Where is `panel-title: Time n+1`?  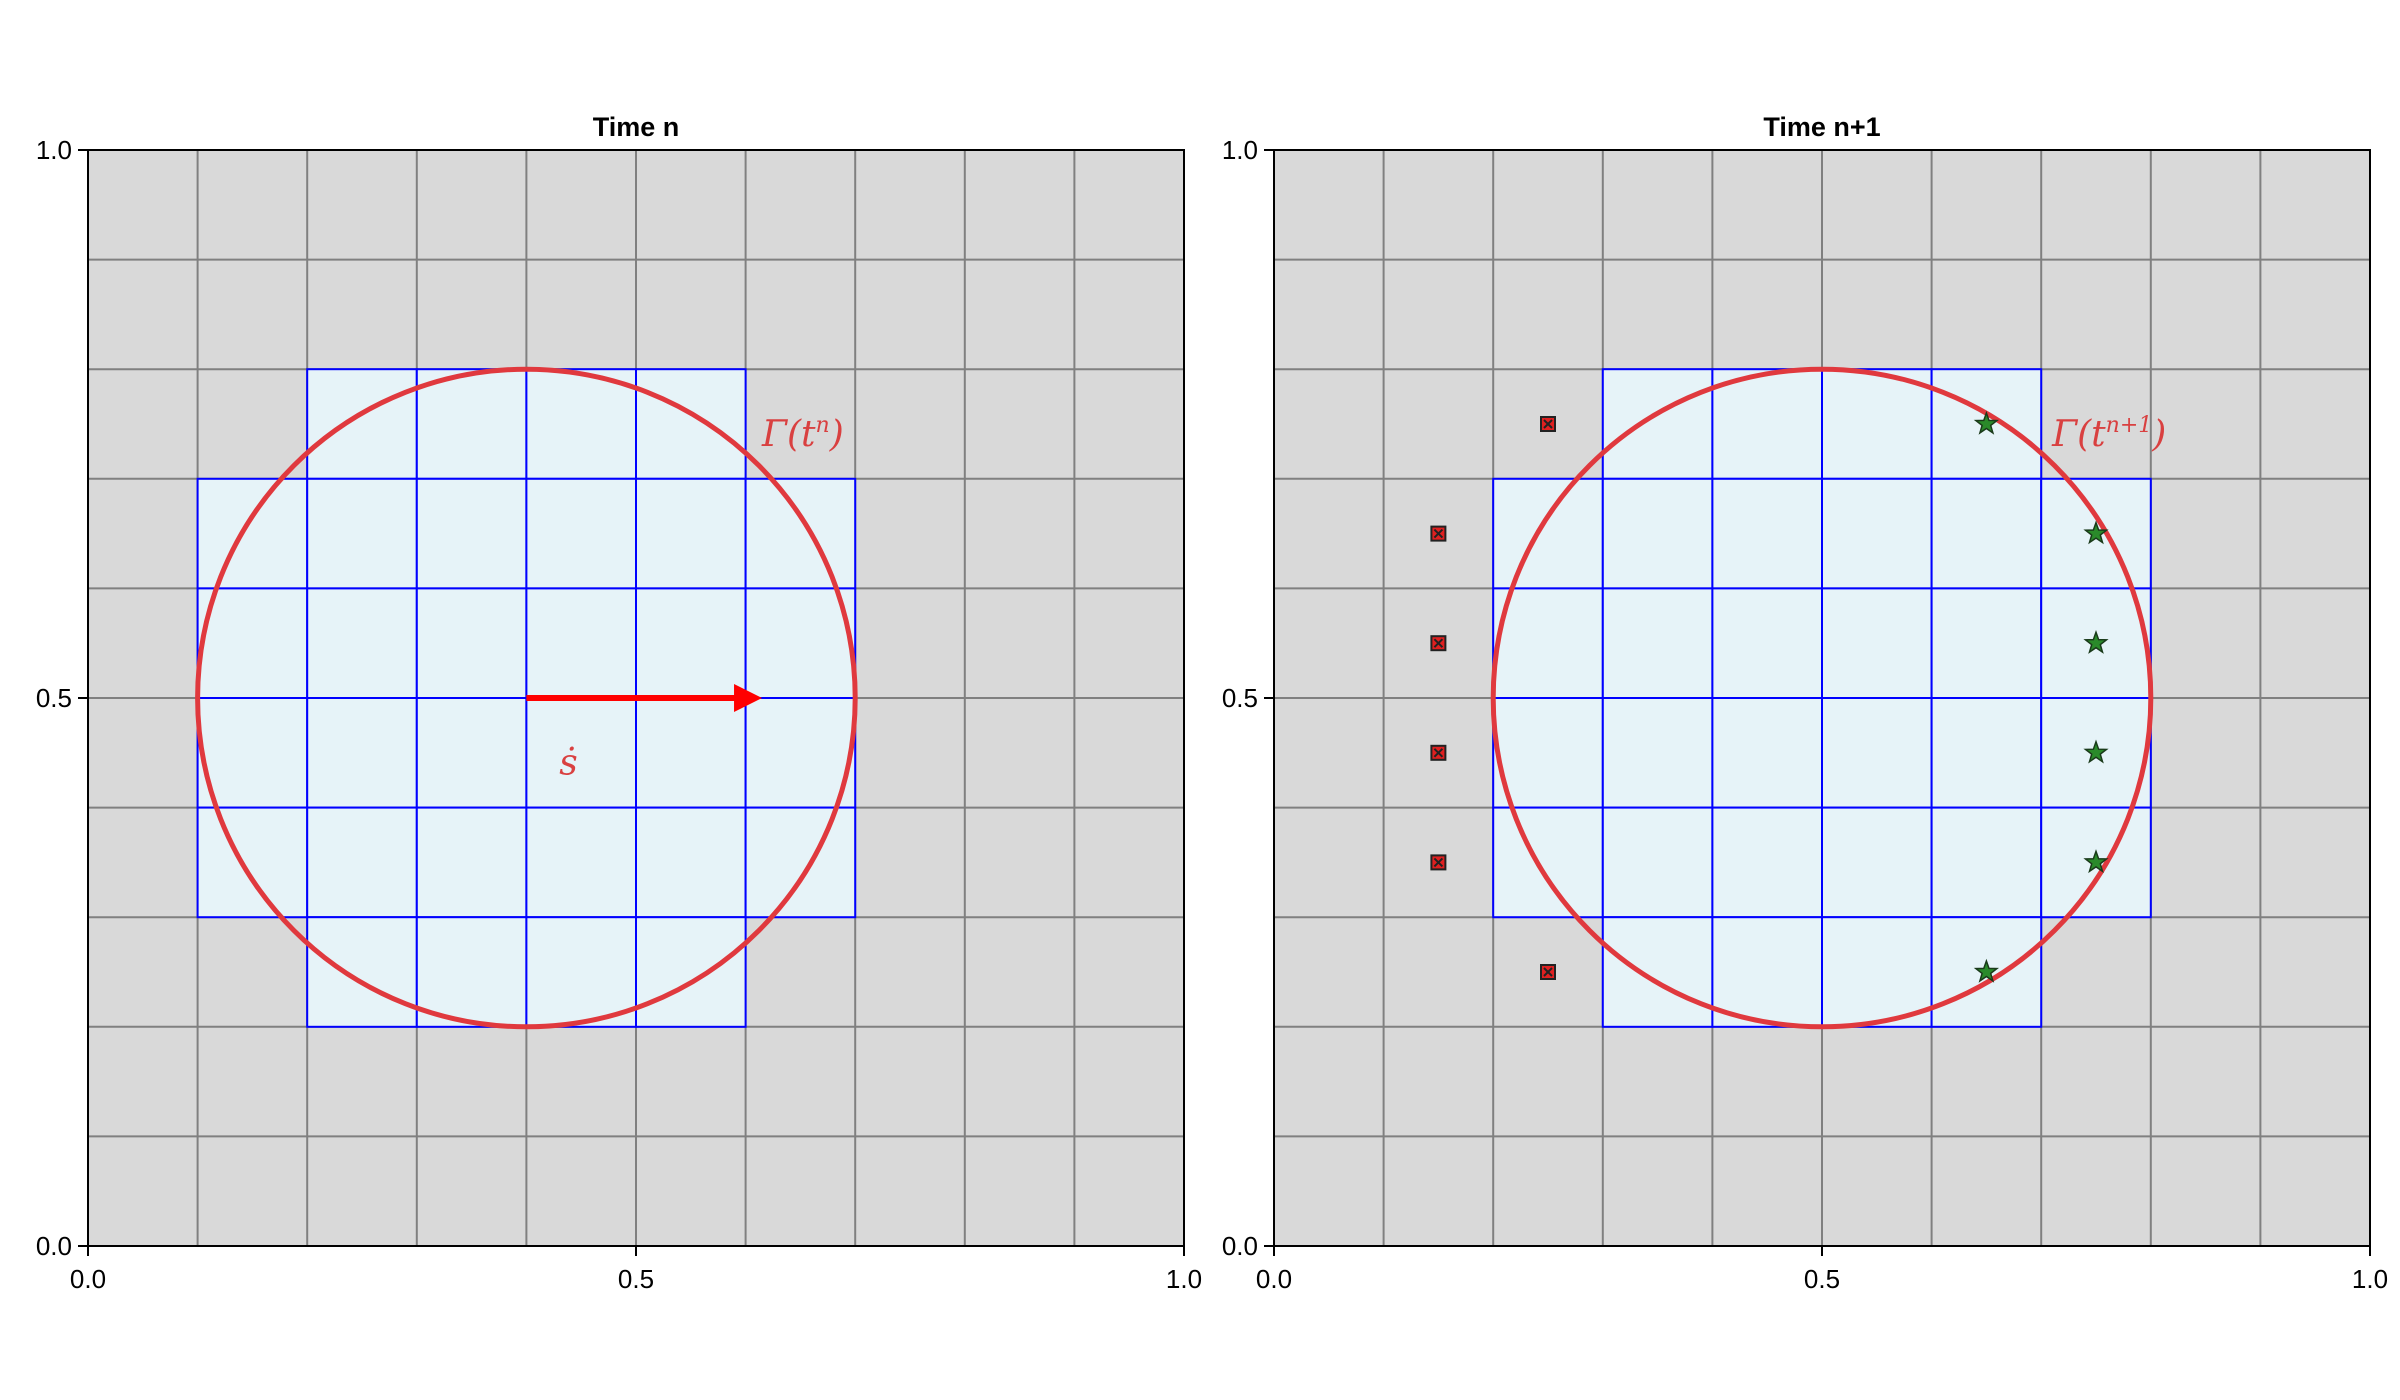 panel-title: Time n+1 is located at coordinates (1821, 127).